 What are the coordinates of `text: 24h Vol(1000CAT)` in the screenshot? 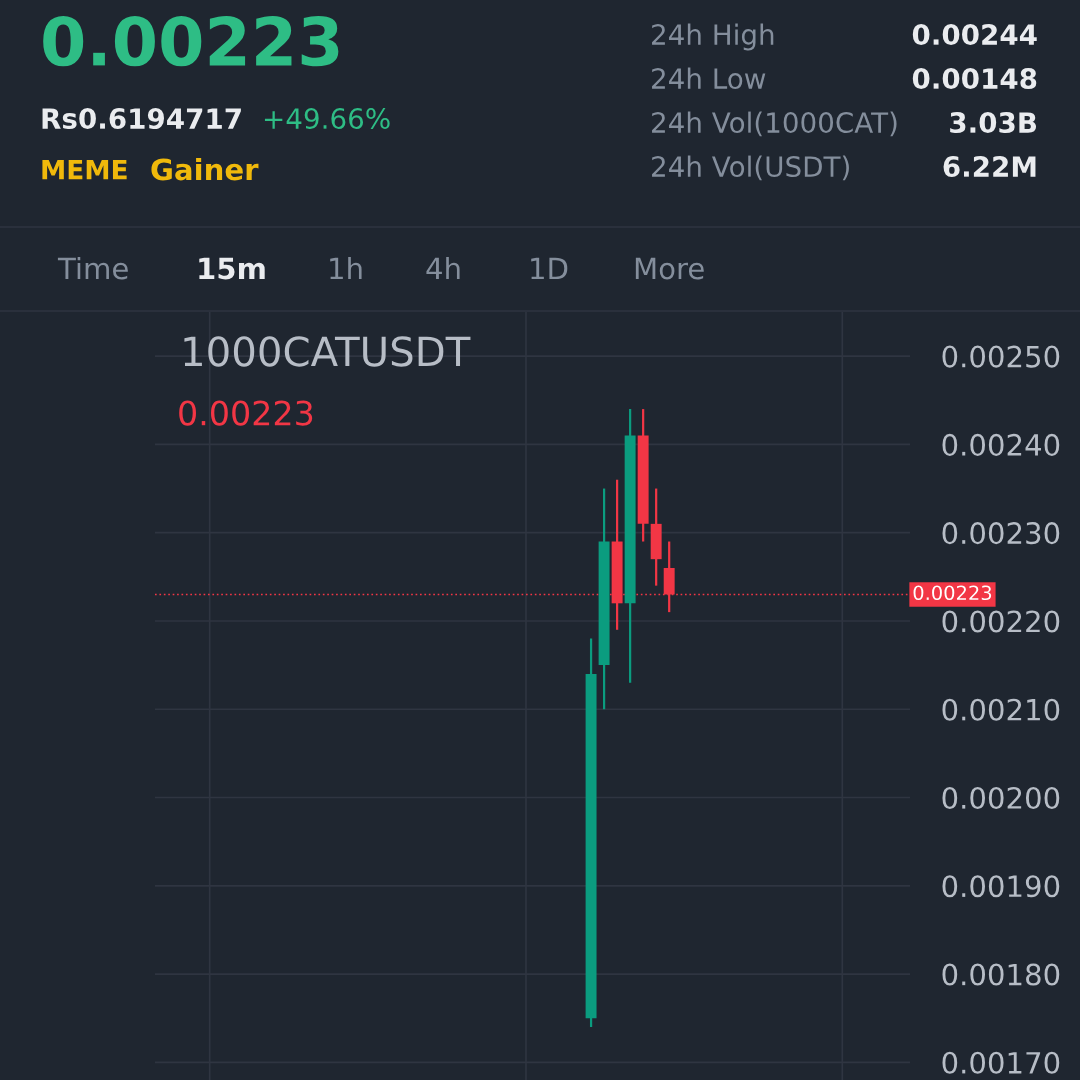 It's located at (774, 124).